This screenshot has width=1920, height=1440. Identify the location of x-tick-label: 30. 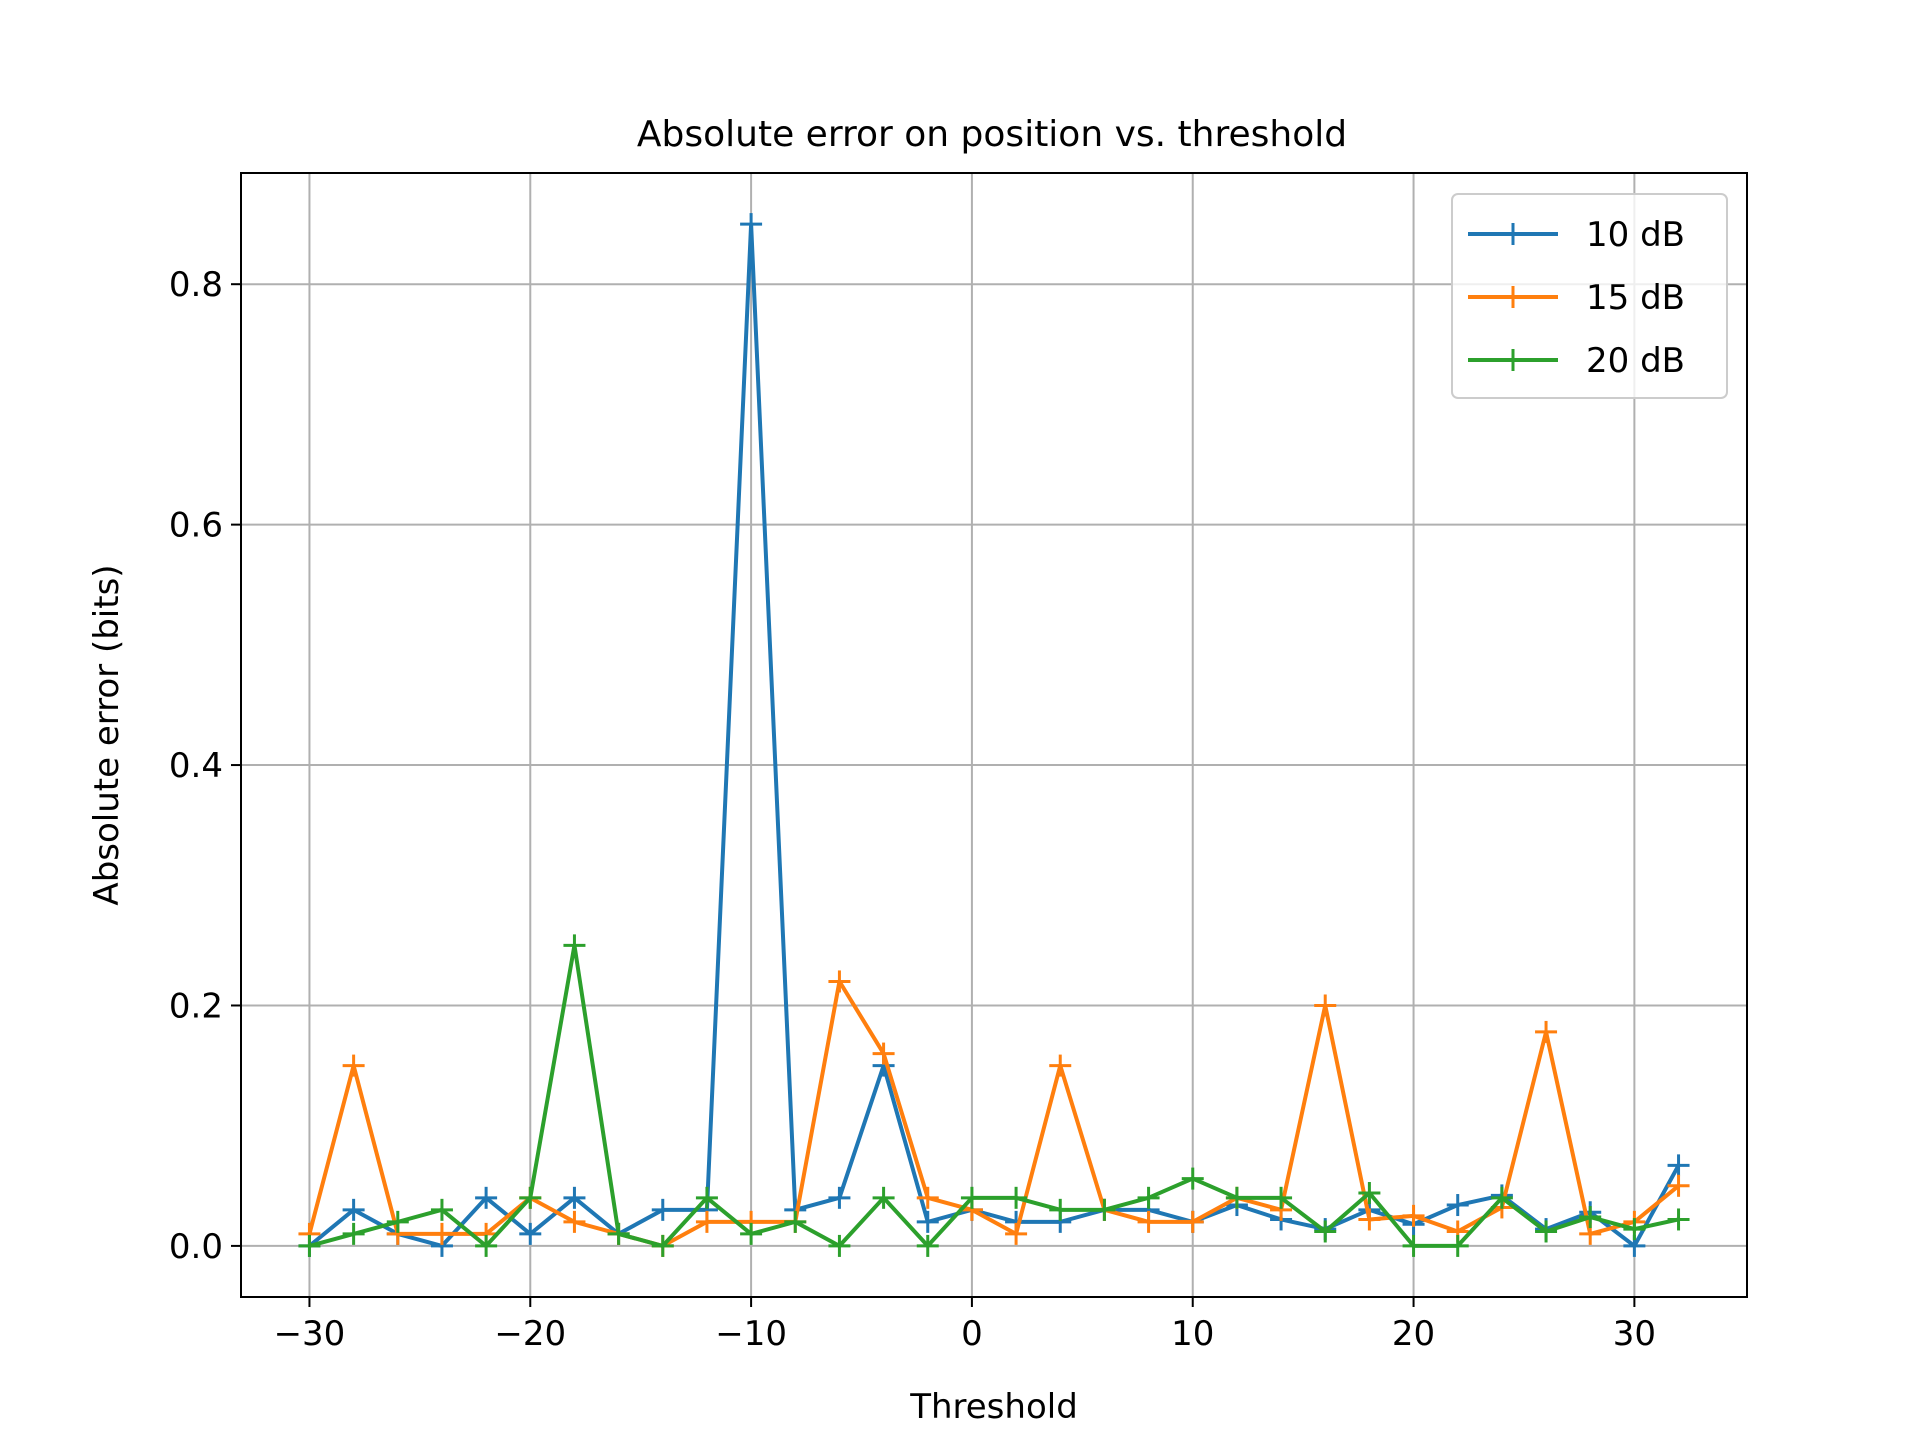
(1634, 1334).